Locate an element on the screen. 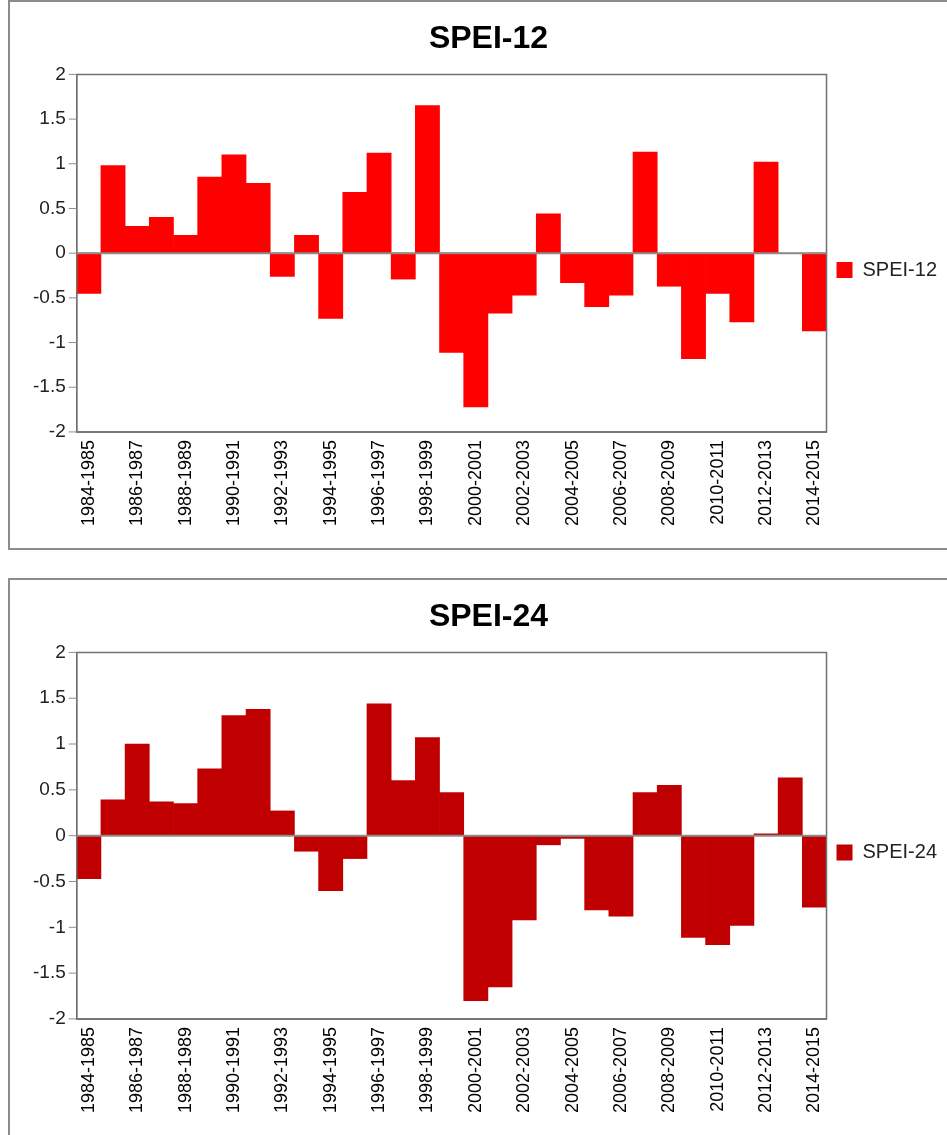 The image size is (947, 1135). chart-title: SPEI-24 is located at coordinates (488, 615).